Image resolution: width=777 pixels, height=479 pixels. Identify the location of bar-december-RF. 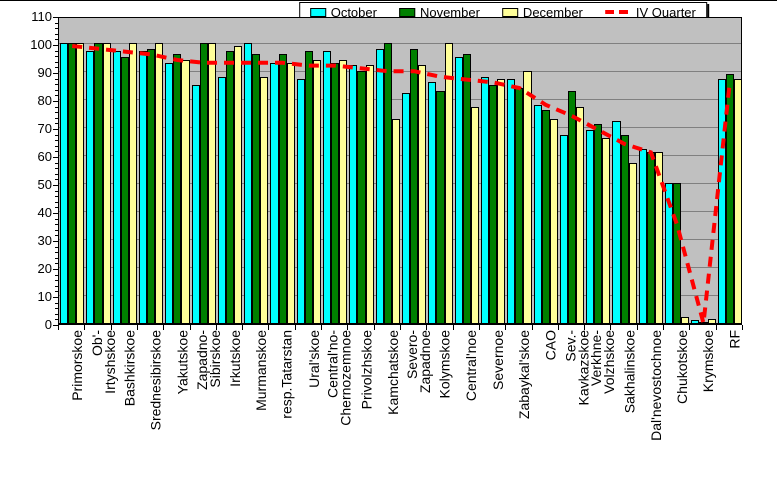
(737, 201).